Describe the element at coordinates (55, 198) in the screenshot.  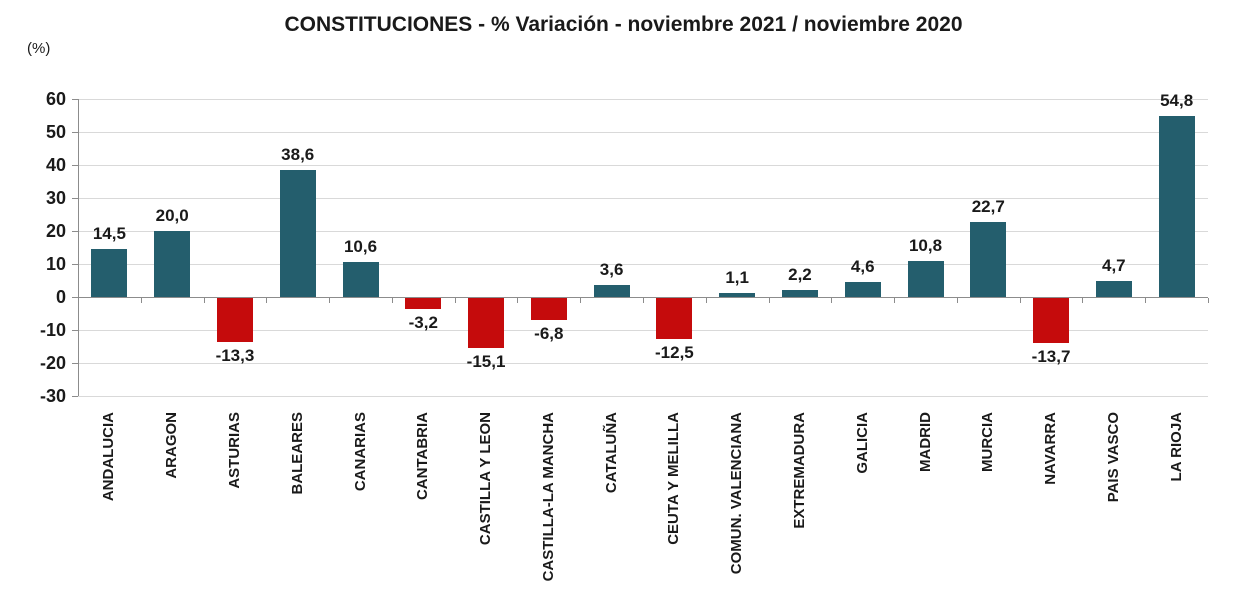
I see `y-axis-tick-label: 30` at that location.